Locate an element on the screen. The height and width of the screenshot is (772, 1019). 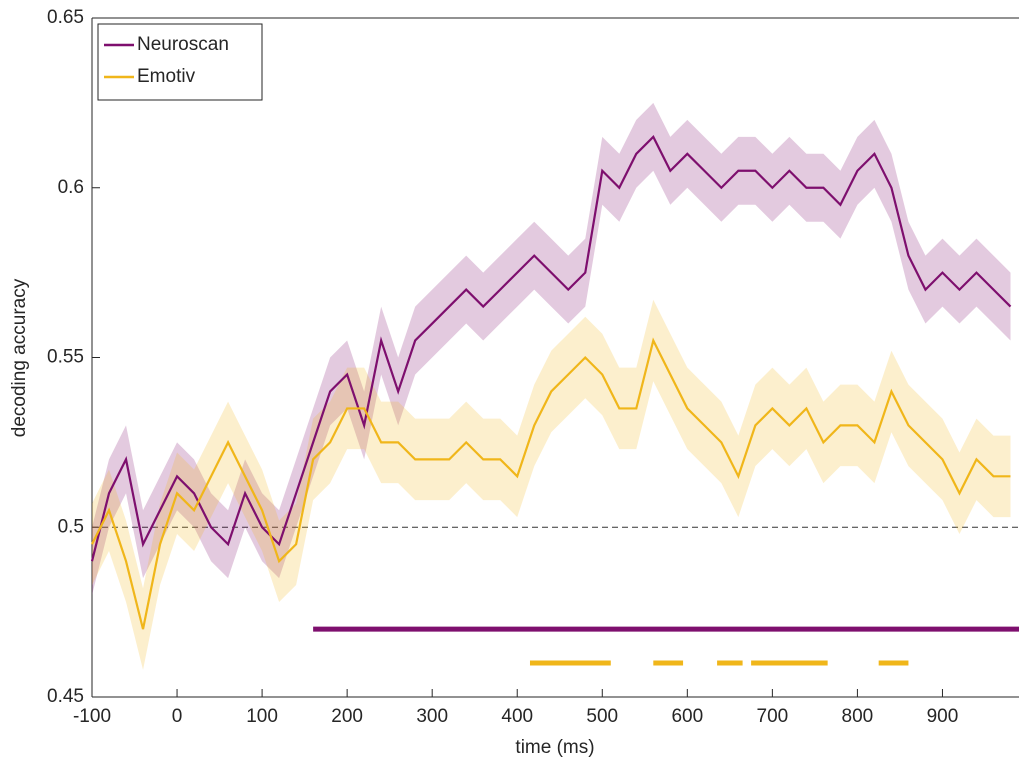
y-axis-label: decoding accuracy is located at coordinates (19, 357).